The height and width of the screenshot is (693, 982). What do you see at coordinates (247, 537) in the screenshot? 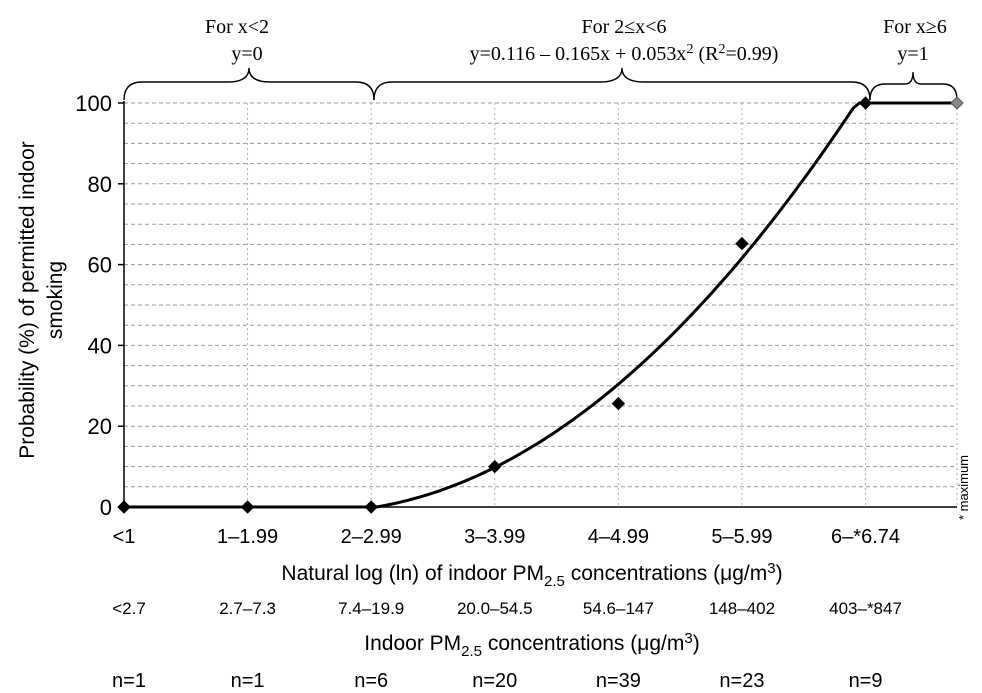
I see `x-tick-label: 1–1.99` at bounding box center [247, 537].